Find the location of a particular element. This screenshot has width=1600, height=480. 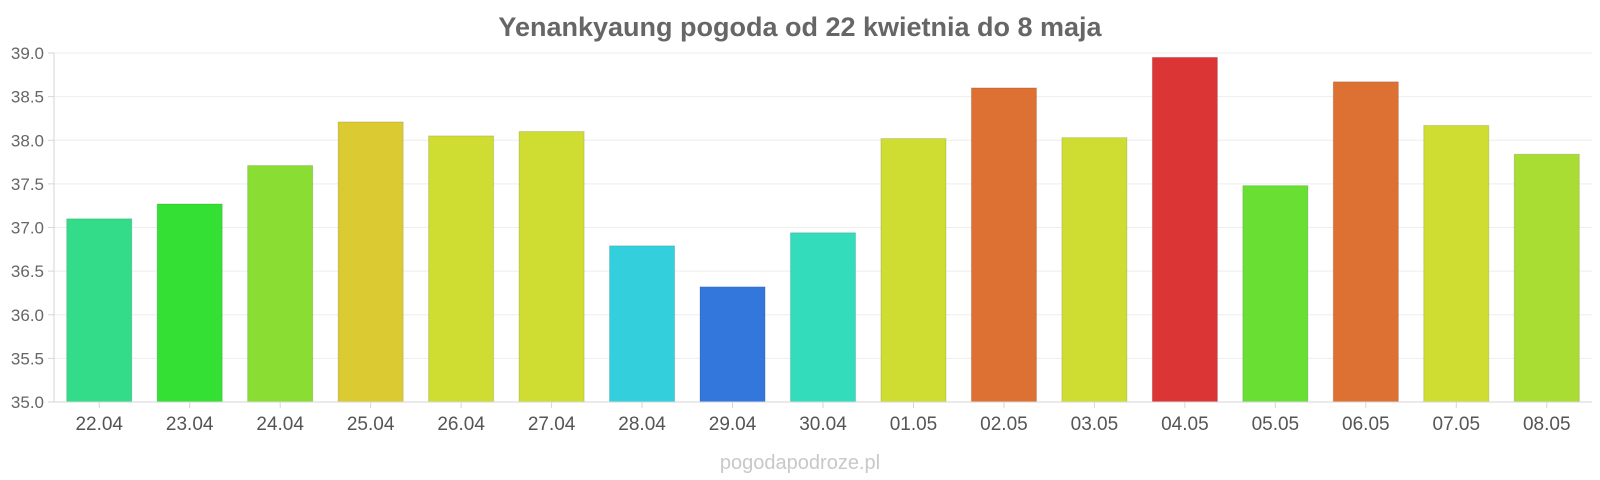

y-tick-label: 36.0 is located at coordinates (27, 315).